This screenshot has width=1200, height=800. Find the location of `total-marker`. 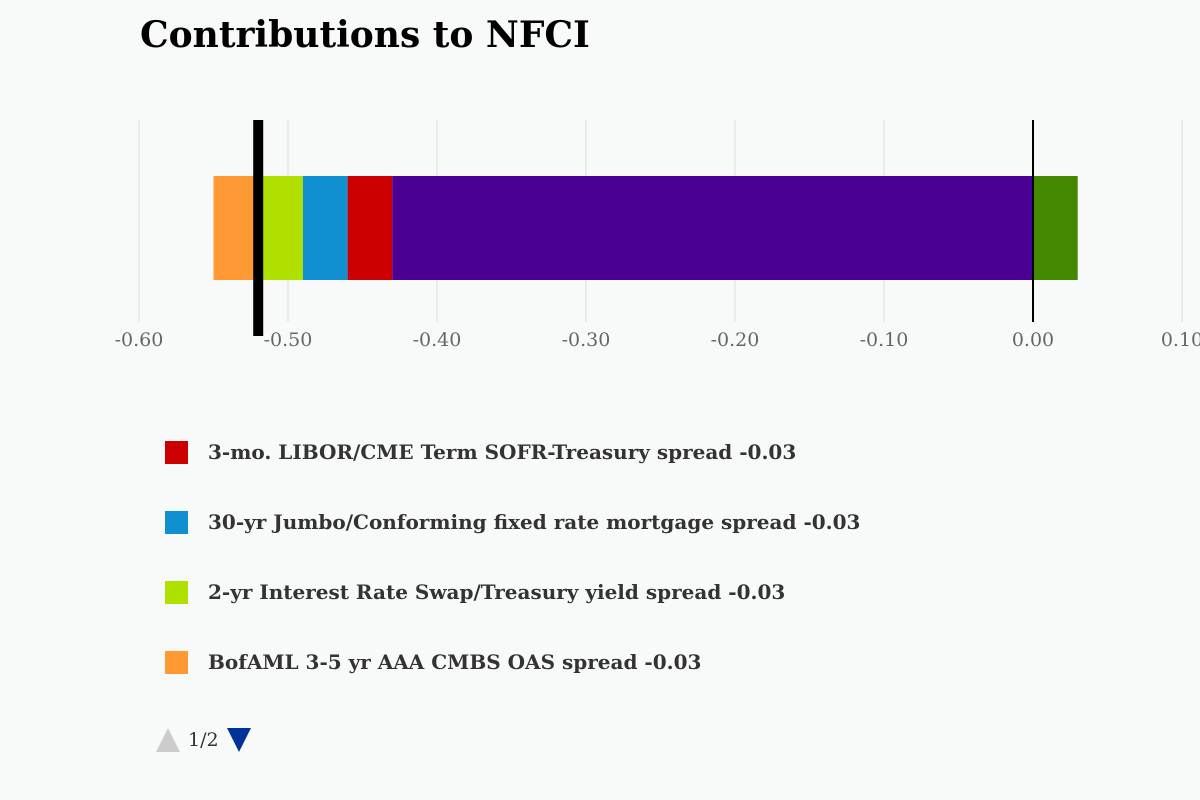

total-marker is located at coordinates (258, 228).